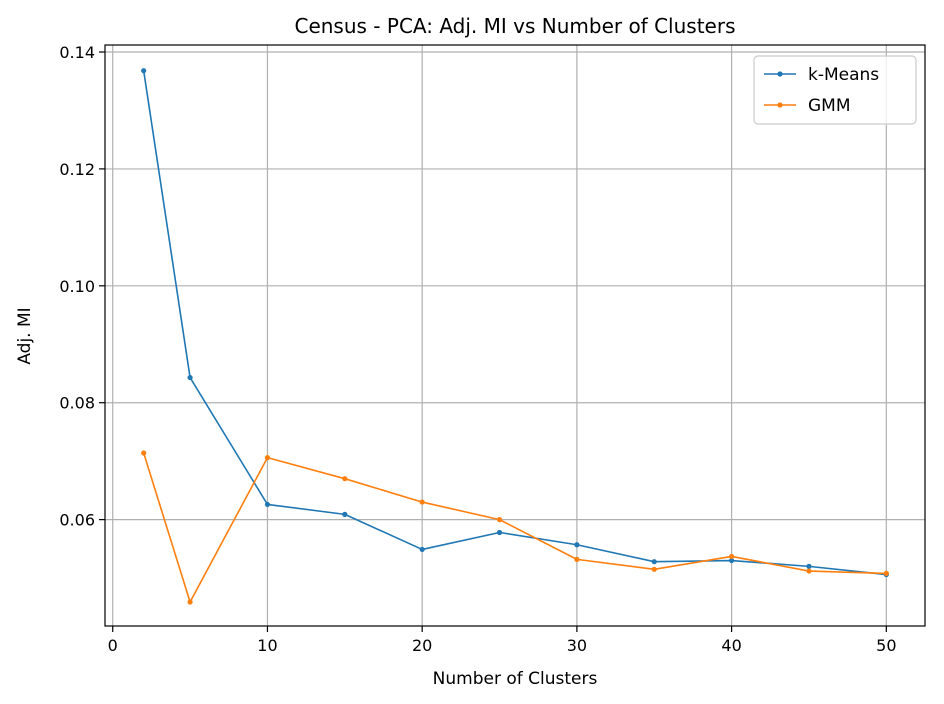  I want to click on y-tick-label: 0.06, so click(77, 520).